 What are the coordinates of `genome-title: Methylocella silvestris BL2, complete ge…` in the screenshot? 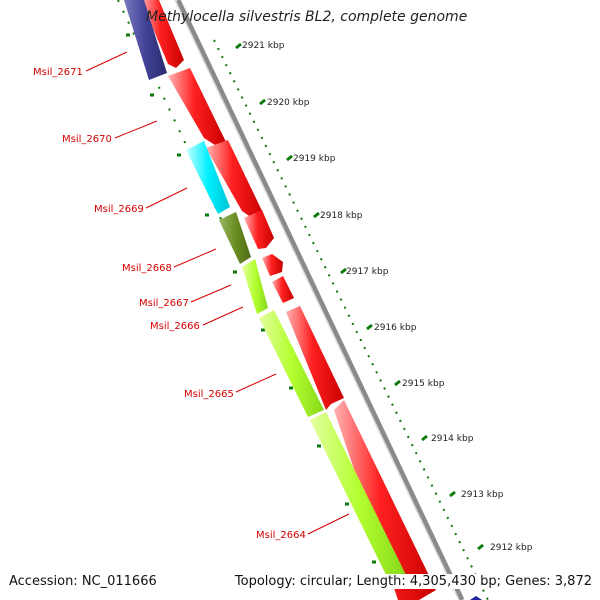 It's located at (307, 17).